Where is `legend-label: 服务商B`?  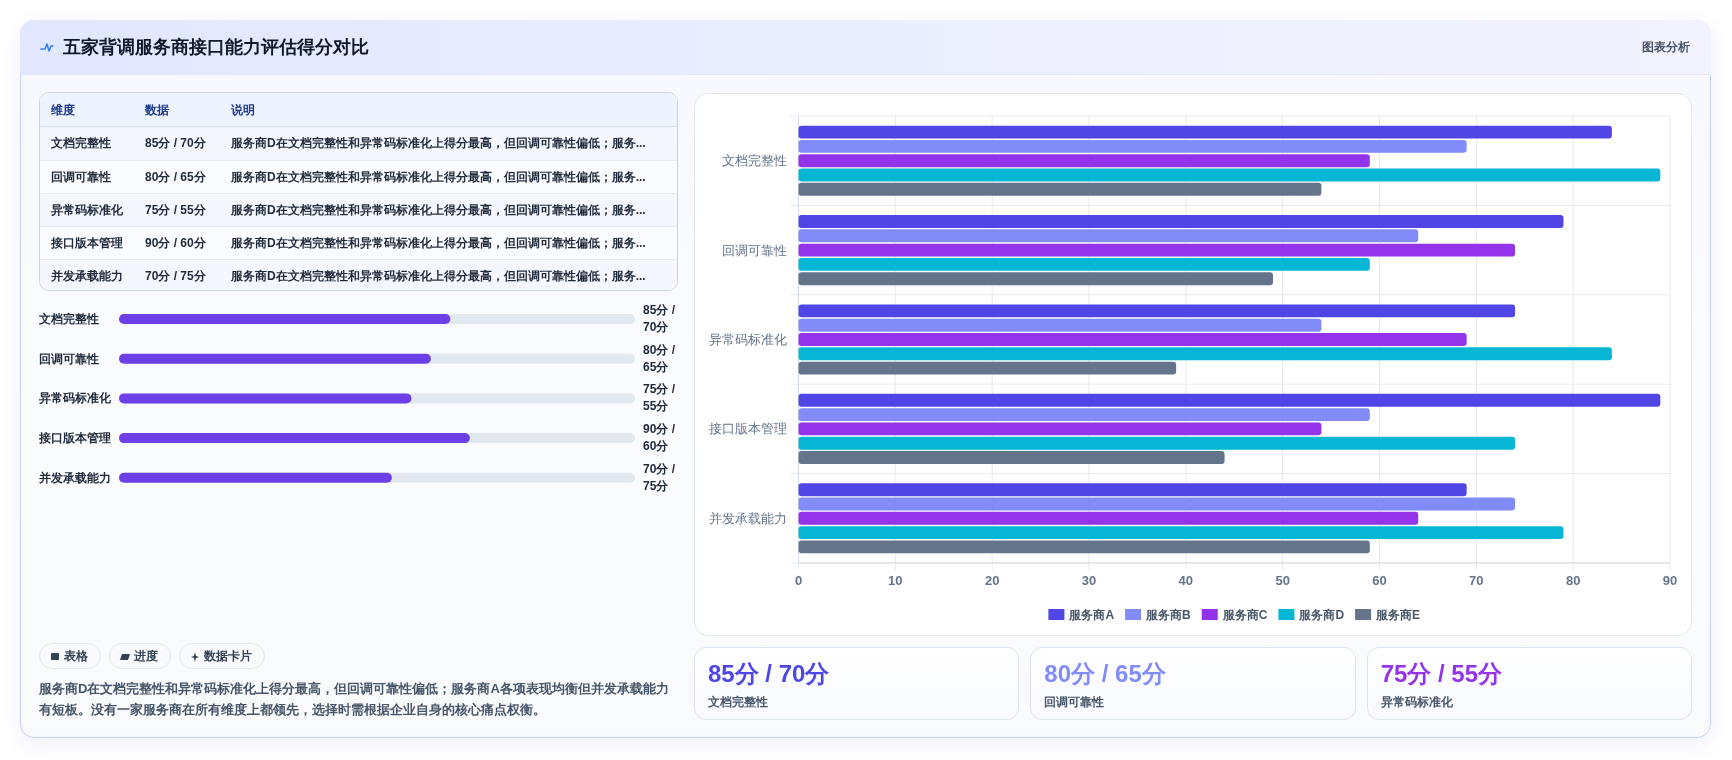
legend-label: 服务商B is located at coordinates (1168, 615).